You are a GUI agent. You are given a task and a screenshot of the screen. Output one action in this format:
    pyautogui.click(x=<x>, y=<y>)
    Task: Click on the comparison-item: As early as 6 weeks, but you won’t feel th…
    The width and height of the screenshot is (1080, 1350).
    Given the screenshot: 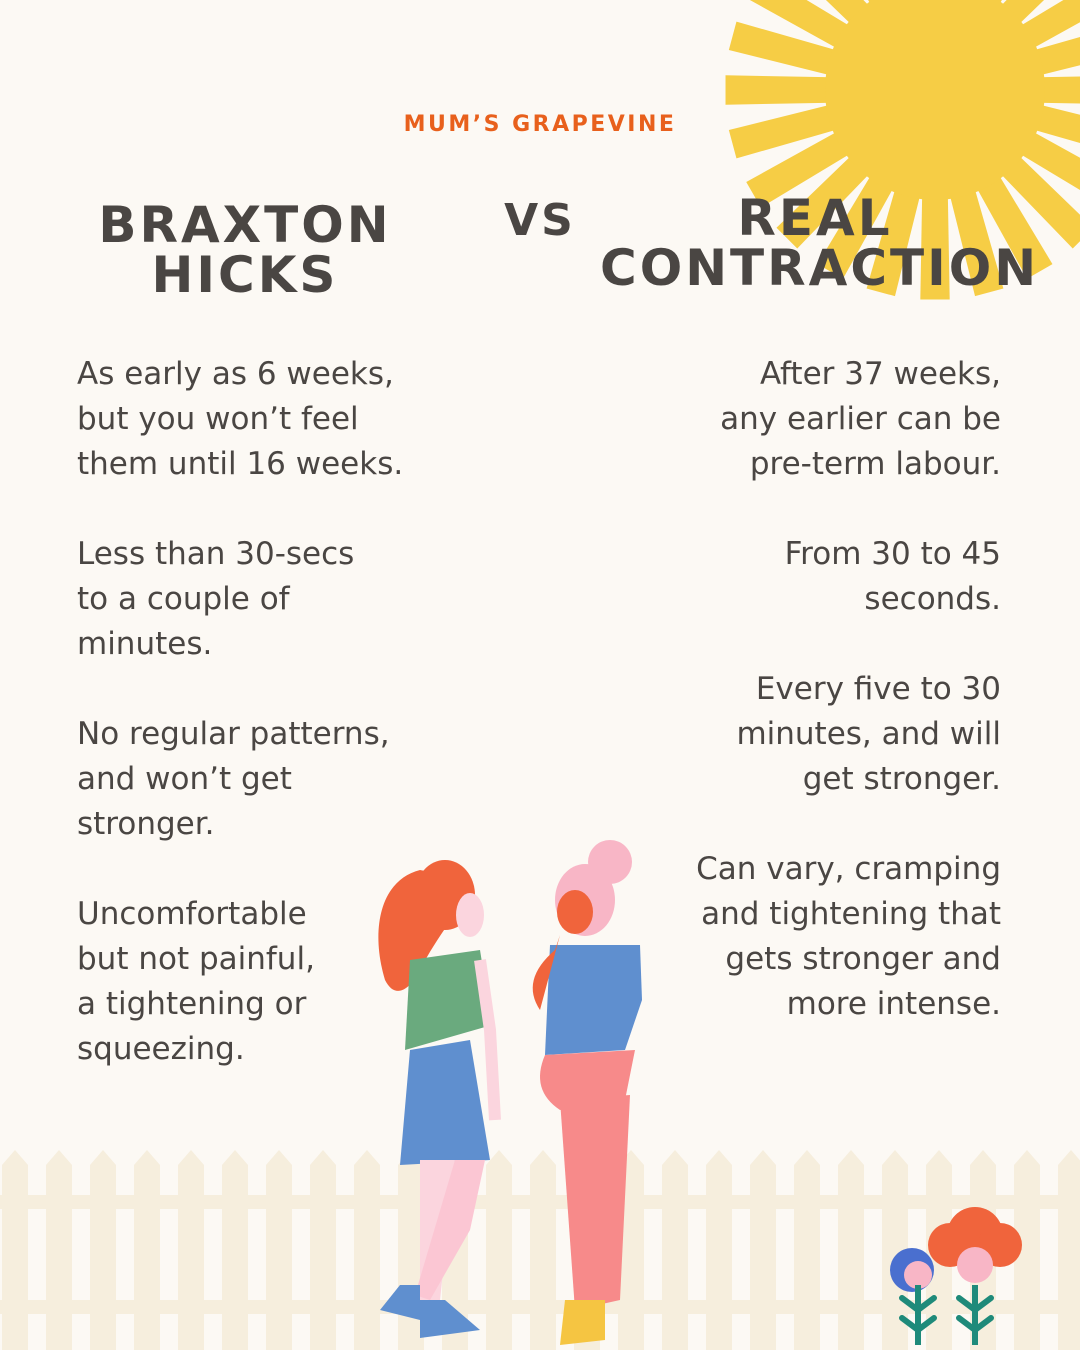 What is the action you would take?
    pyautogui.click(x=240, y=419)
    